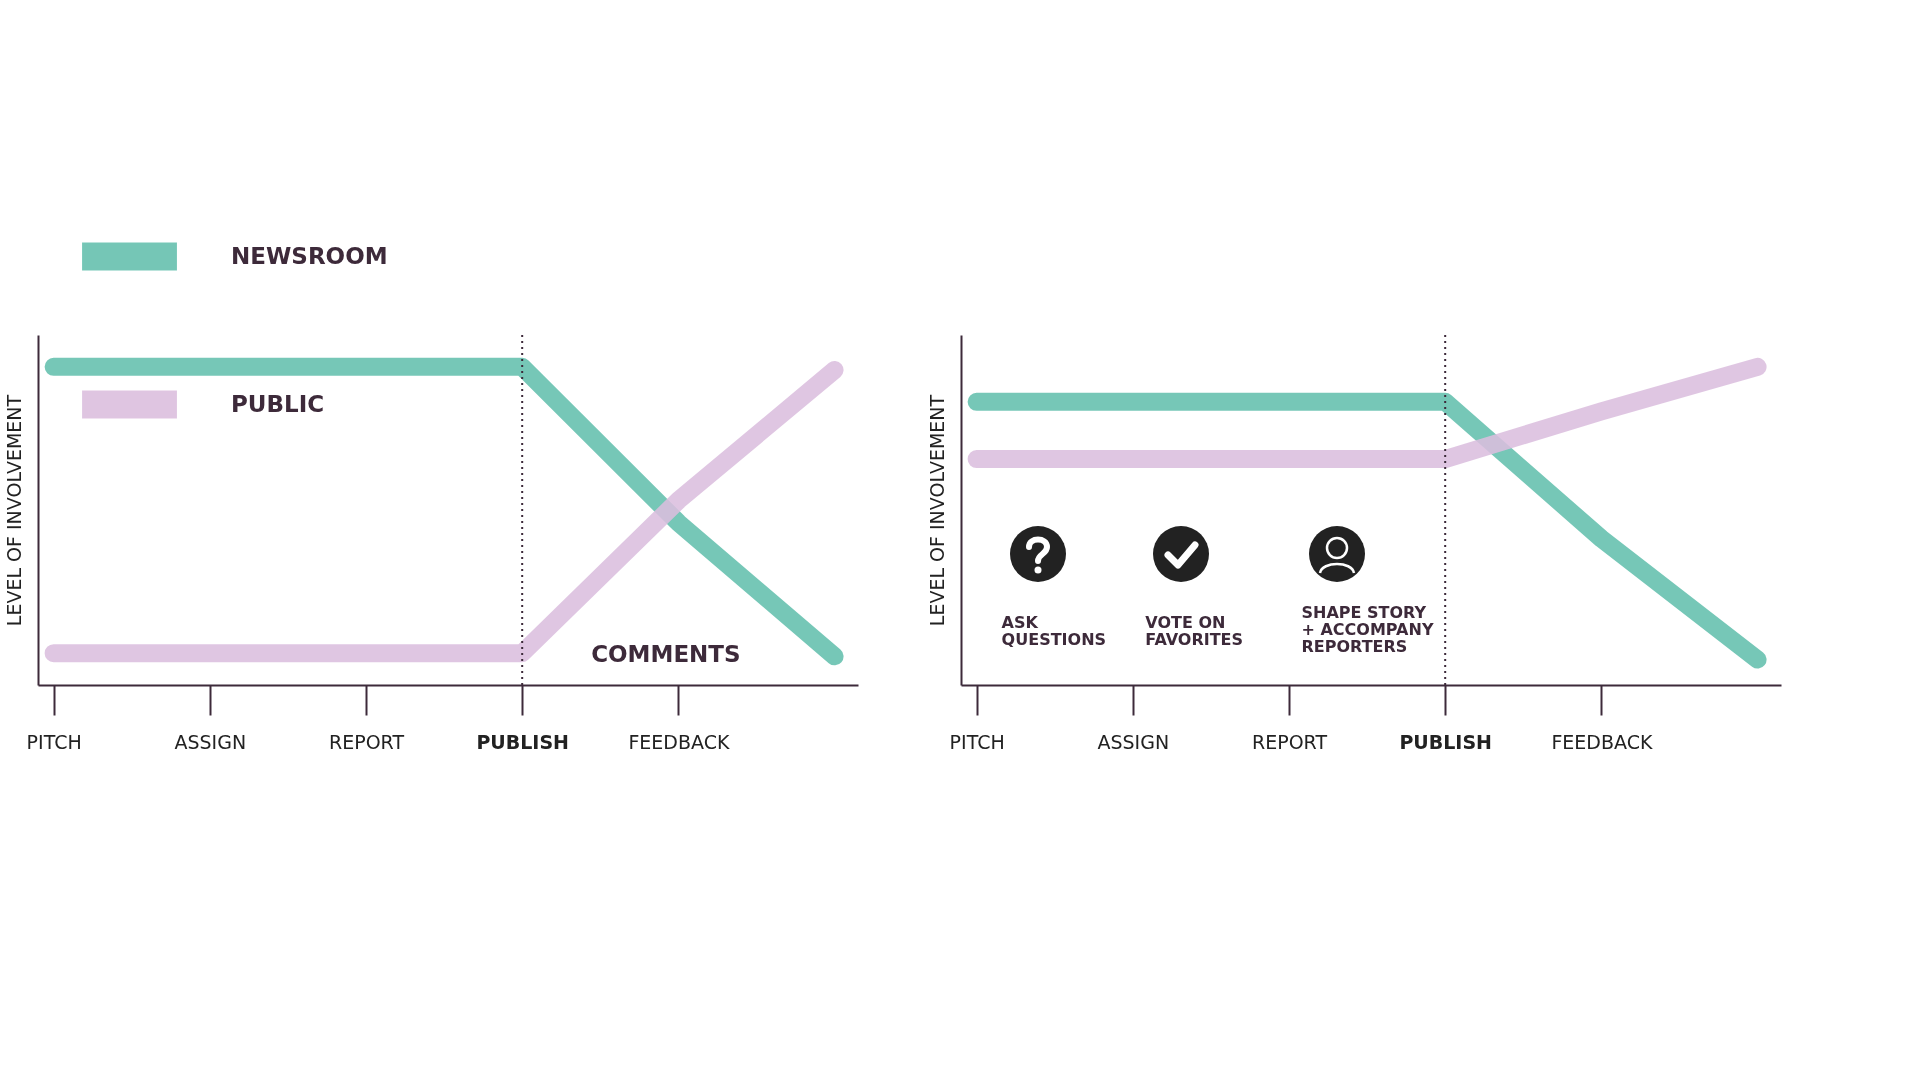 The height and width of the screenshot is (1080, 1920). I want to click on legend-label: PUBLIC, so click(278, 403).